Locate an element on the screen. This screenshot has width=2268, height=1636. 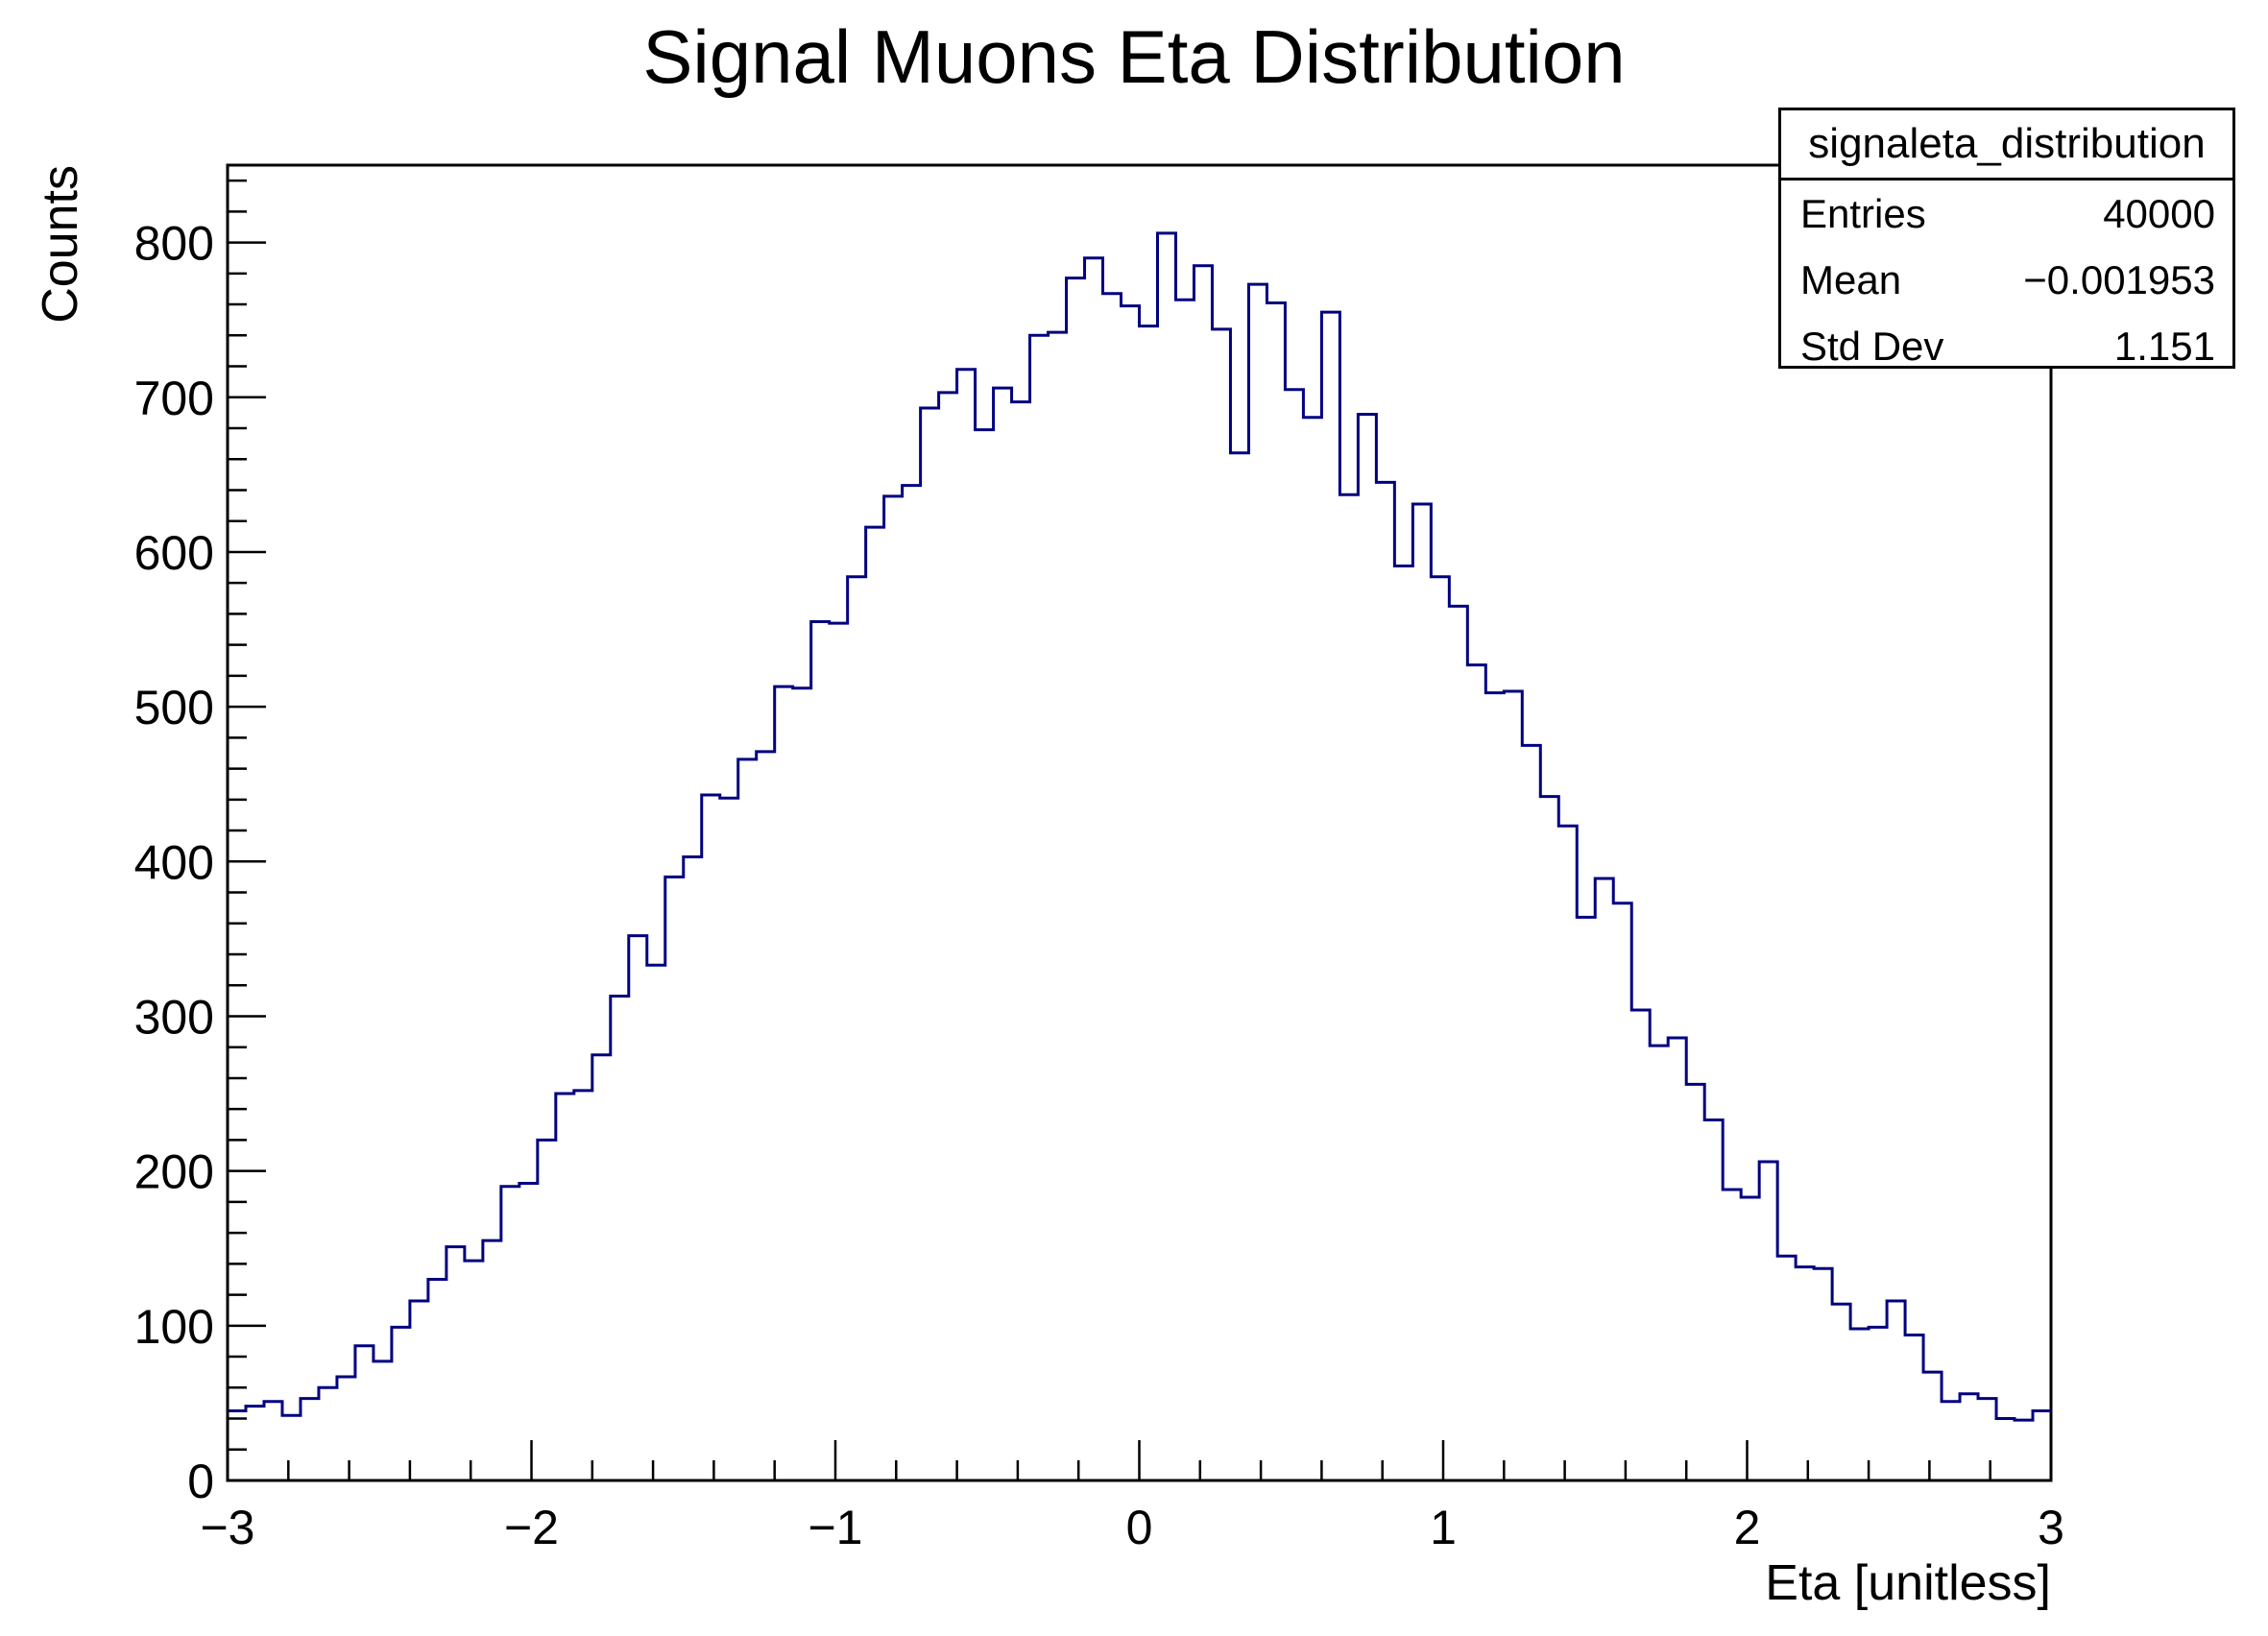
x-tick-label: −1 is located at coordinates (835, 1527).